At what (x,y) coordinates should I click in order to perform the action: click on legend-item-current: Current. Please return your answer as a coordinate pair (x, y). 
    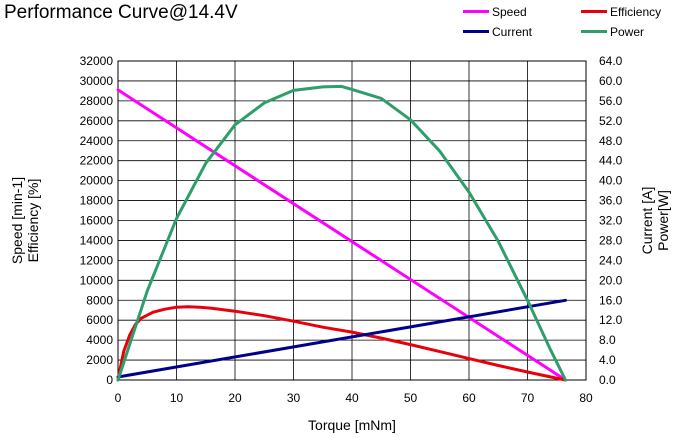
    Looking at the image, I should click on (497, 32).